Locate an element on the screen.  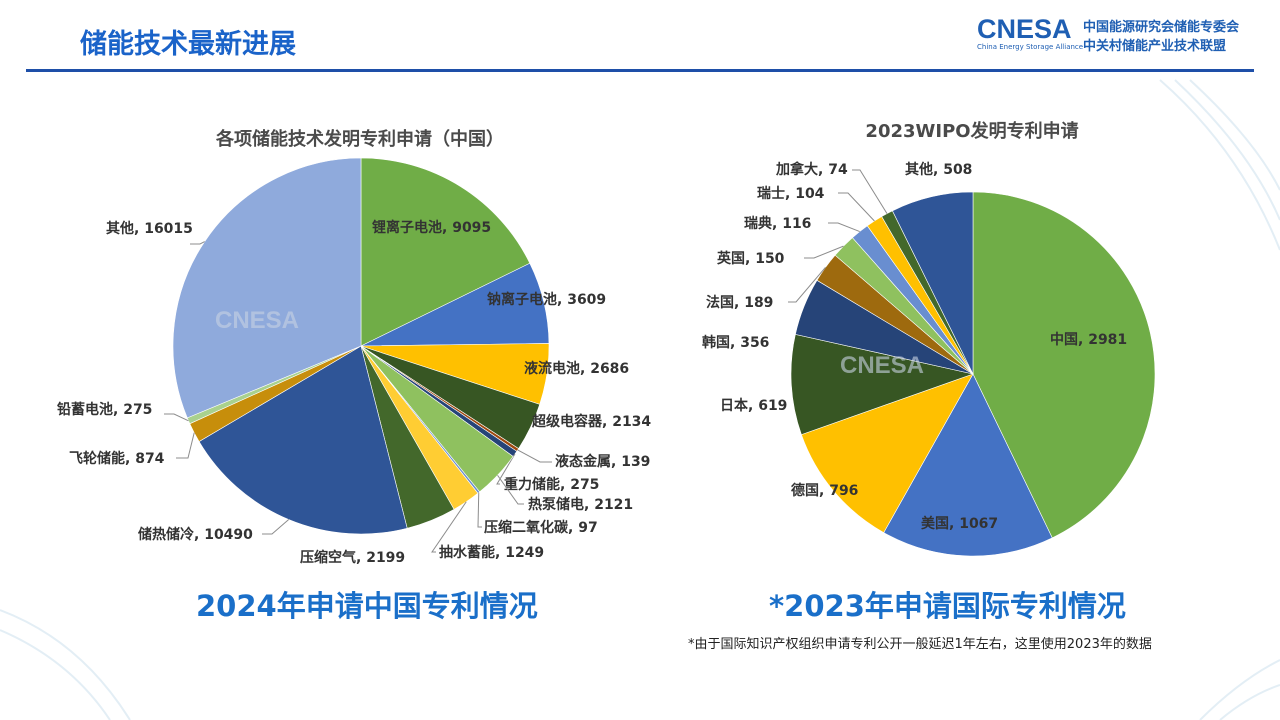
slice-label-name: 重力储能 is located at coordinates (532, 484).